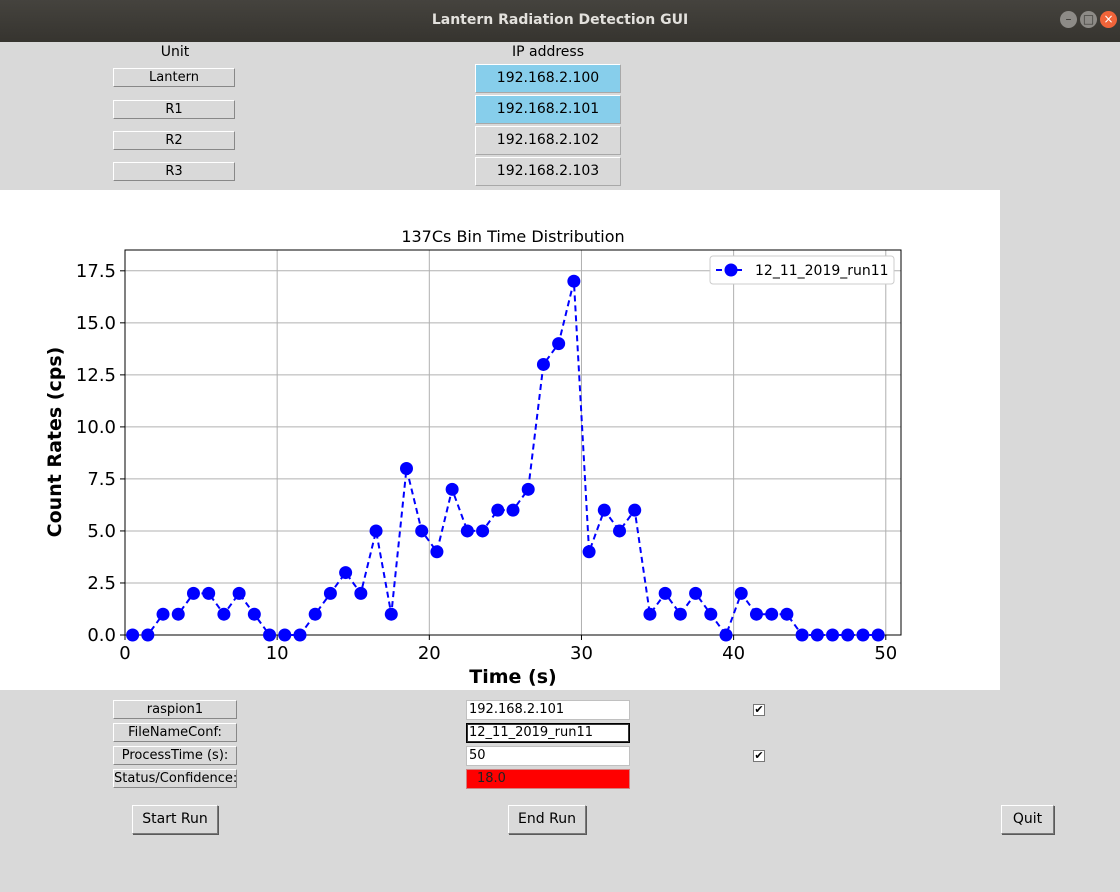 The height and width of the screenshot is (892, 1120). What do you see at coordinates (174, 171) in the screenshot?
I see `unit-label-r3: R3` at bounding box center [174, 171].